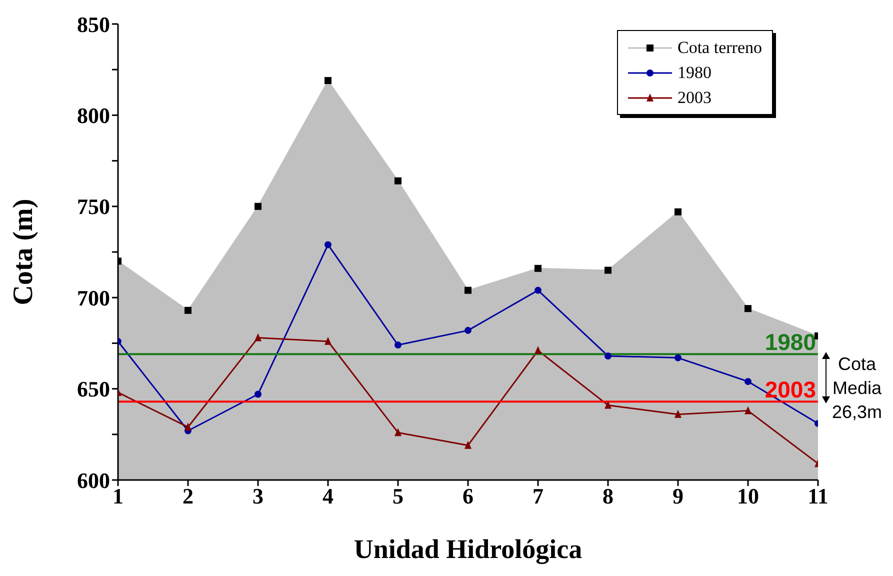  What do you see at coordinates (468, 496) in the screenshot?
I see `x-tick-label: 6` at bounding box center [468, 496].